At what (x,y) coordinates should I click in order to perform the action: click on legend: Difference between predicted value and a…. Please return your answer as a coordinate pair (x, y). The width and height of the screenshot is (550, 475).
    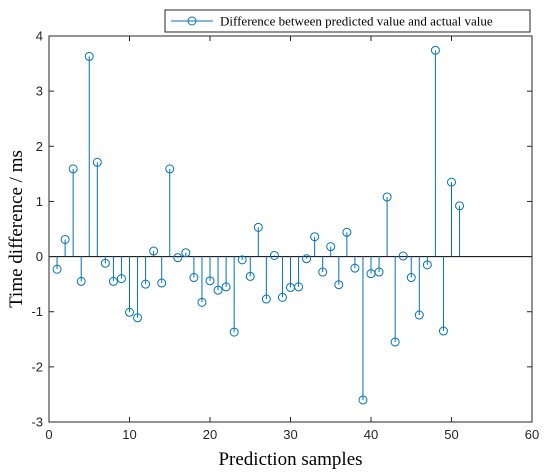
    Looking at the image, I should click on (347, 21).